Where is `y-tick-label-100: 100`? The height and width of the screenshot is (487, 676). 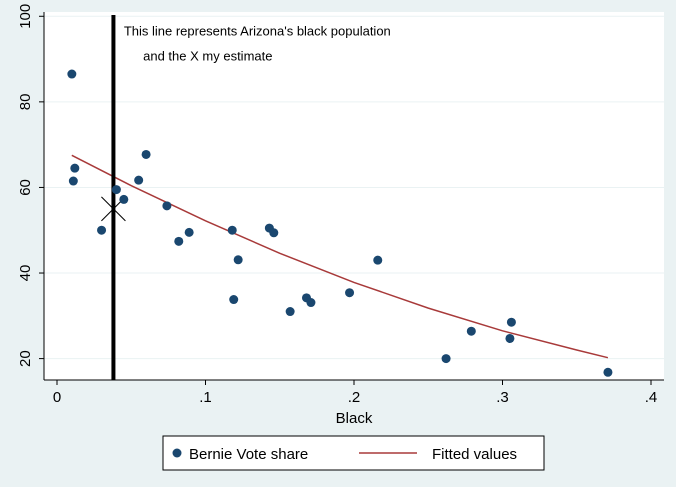 y-tick-label-100: 100 is located at coordinates (25, 16).